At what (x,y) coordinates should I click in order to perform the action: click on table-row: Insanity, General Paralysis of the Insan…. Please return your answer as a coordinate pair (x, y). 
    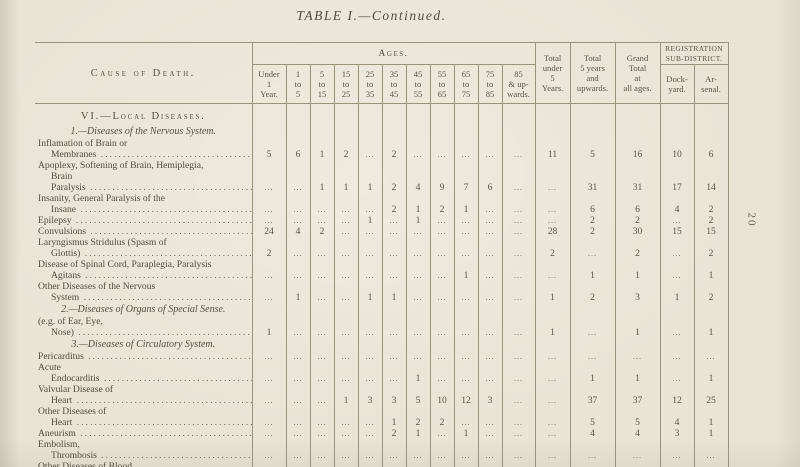
    Looking at the image, I should click on (382, 204).